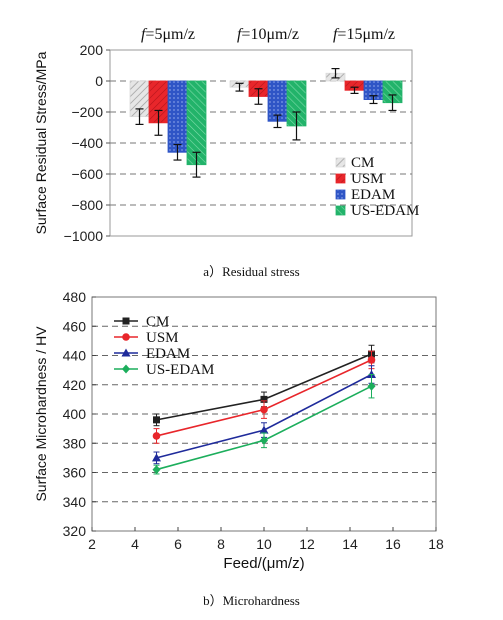 The height and width of the screenshot is (620, 503). I want to click on xtick-label-b: 6, so click(178, 544).